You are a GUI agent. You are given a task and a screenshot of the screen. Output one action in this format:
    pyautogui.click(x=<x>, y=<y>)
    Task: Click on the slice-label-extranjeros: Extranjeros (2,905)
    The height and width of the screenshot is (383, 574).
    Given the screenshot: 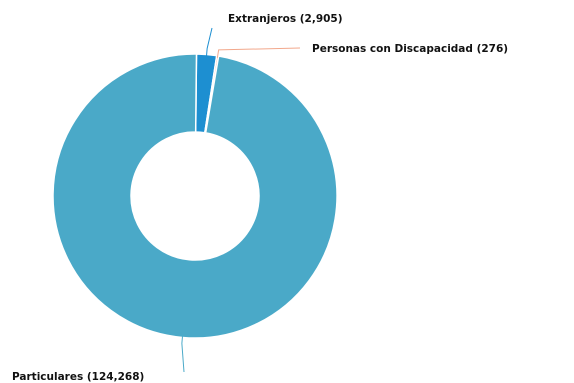 What is the action you would take?
    pyautogui.click(x=285, y=19)
    